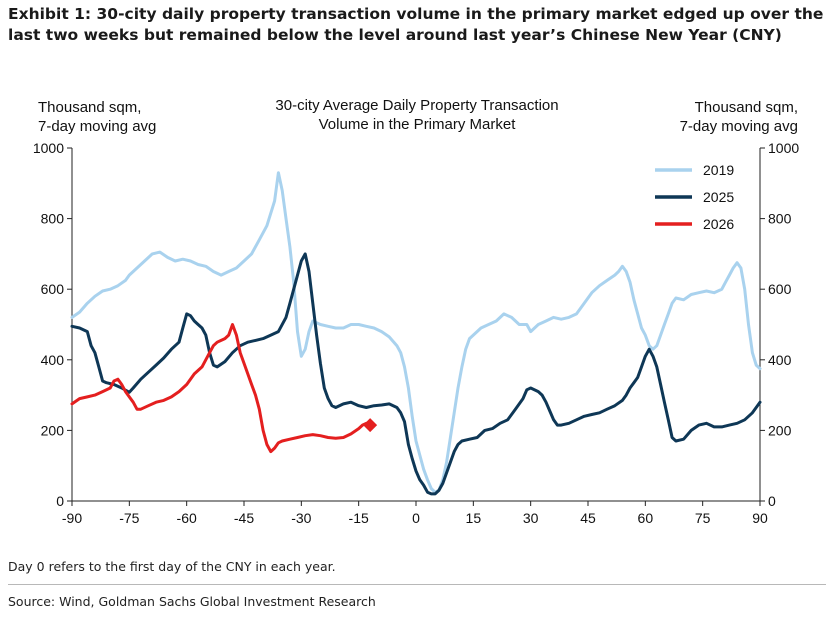 This screenshot has width=837, height=618. I want to click on x-tick-label: -60, so click(187, 518).